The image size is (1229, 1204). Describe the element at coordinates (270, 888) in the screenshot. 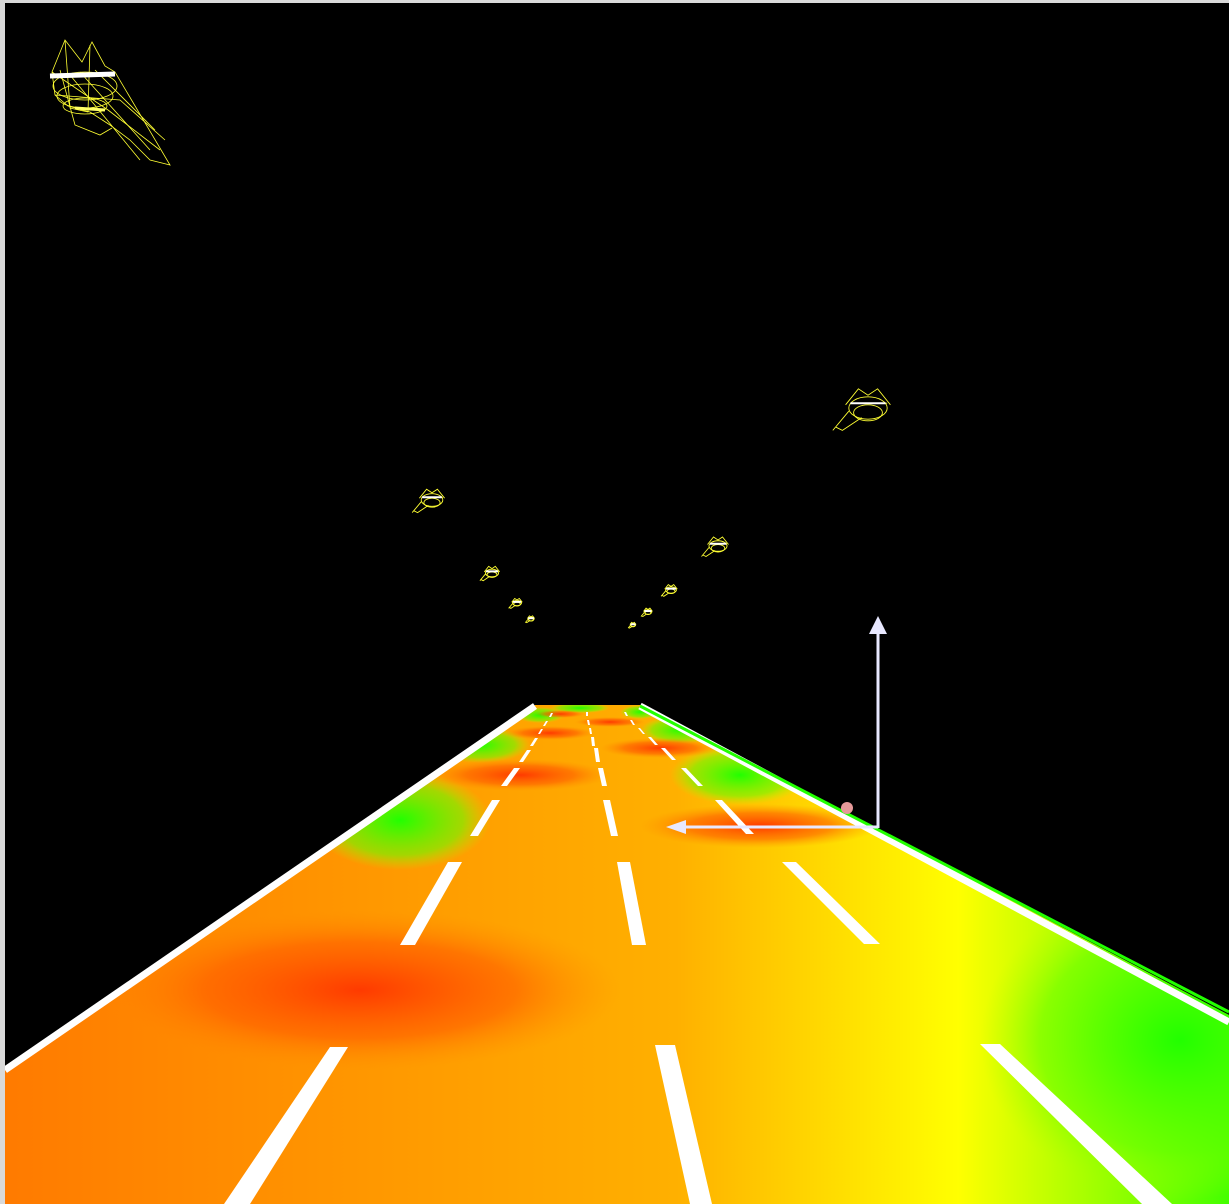

I see `left-road-edge-line` at that location.